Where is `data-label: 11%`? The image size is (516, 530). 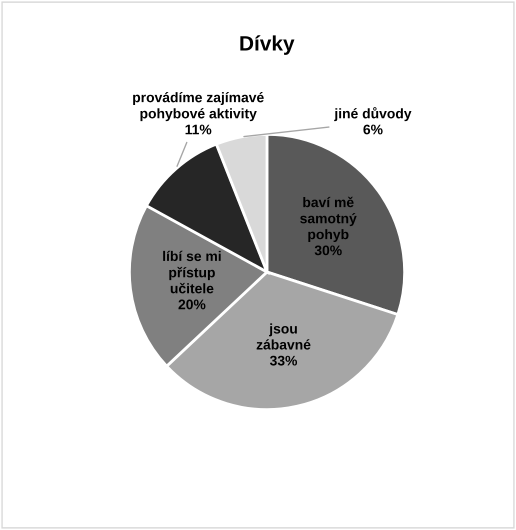
data-label: 11% is located at coordinates (199, 129).